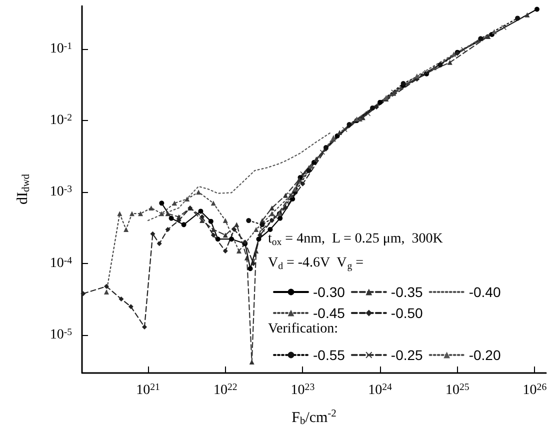  Describe the element at coordinates (484, 355) in the screenshot. I see `legend-label: -0.20` at that location.